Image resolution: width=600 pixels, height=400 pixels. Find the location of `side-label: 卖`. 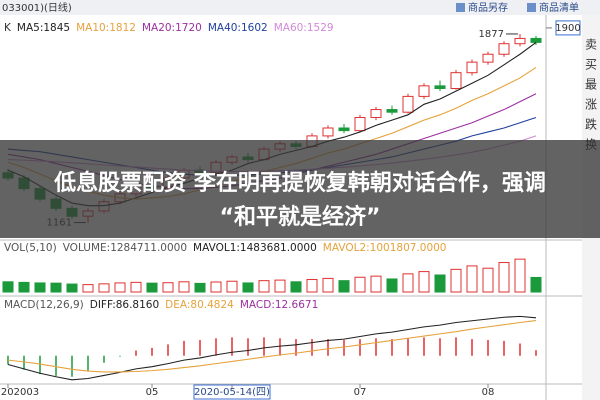

side-label: 卖 is located at coordinates (591, 45).